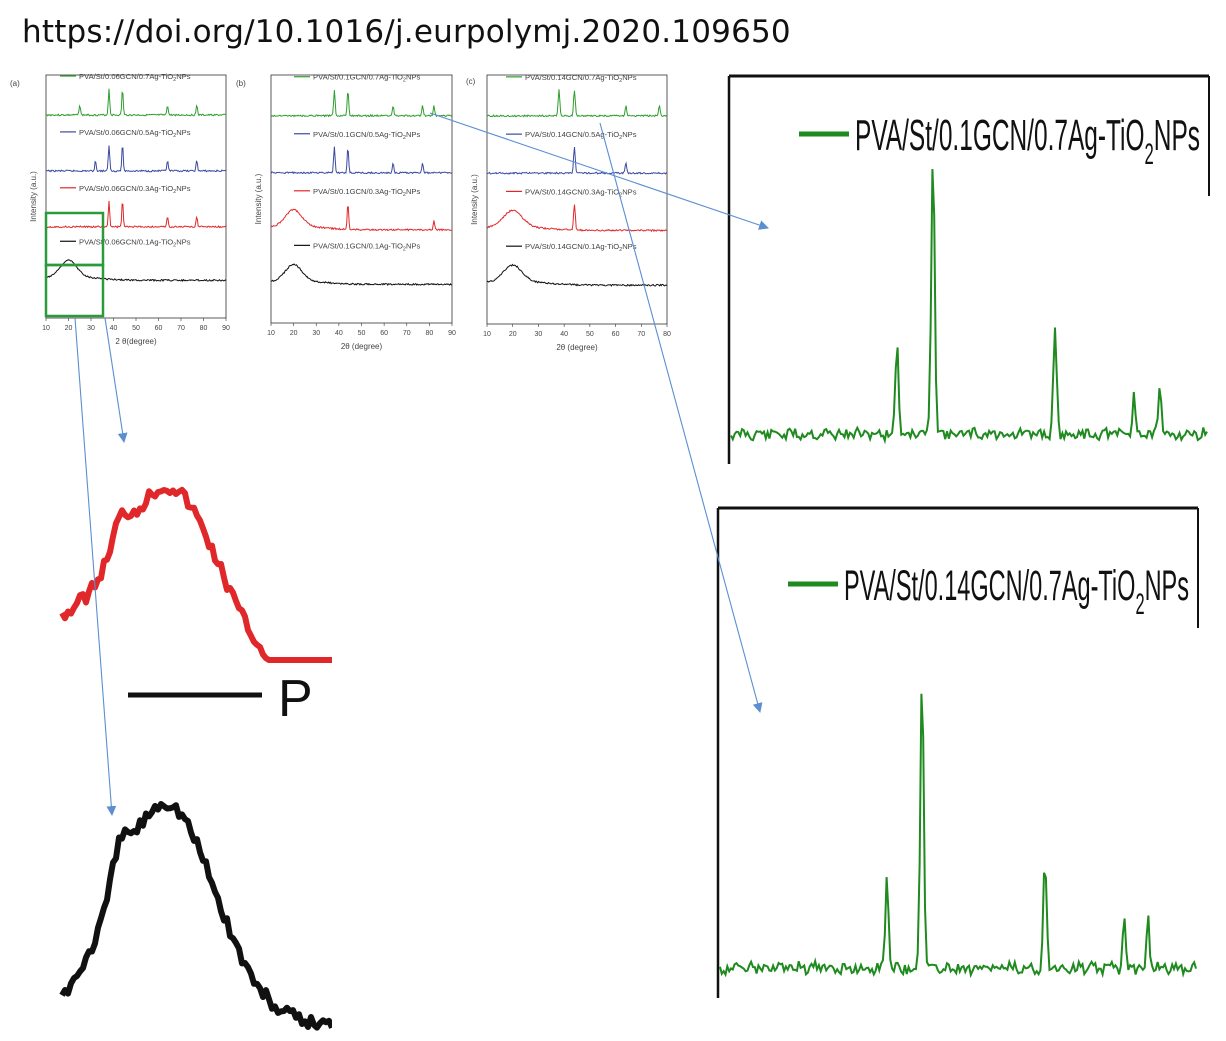  What do you see at coordinates (197, 916) in the screenshot?
I see `black-zoom-line` at bounding box center [197, 916].